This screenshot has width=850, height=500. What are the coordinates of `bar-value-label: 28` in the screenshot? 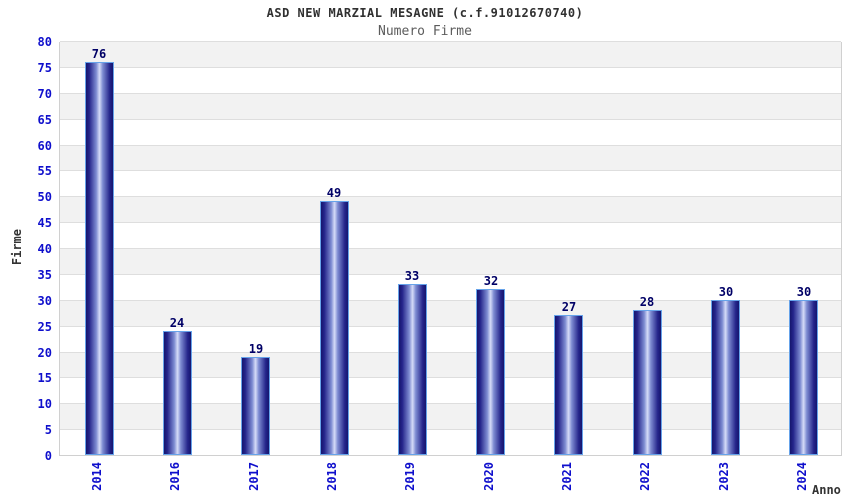 It's located at (647, 302).